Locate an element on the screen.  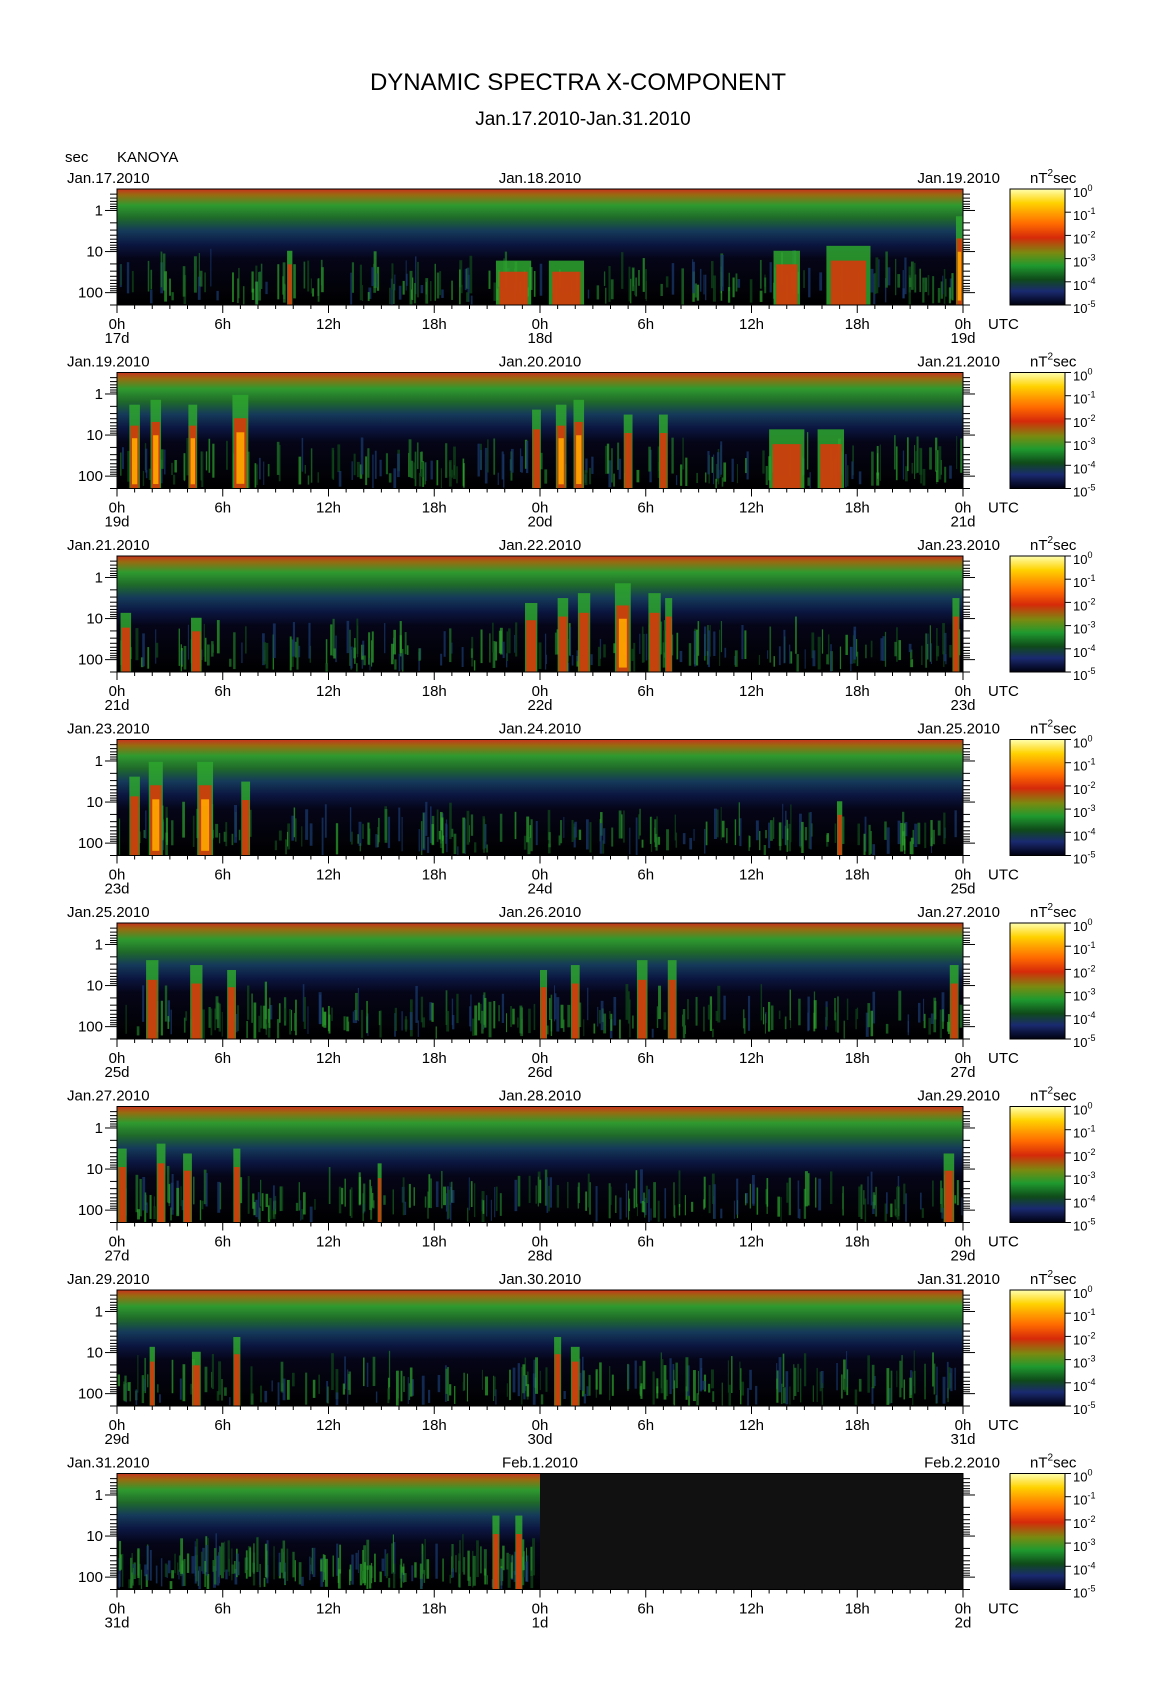
x-tick-label: 12h is located at coordinates (751, 1058).